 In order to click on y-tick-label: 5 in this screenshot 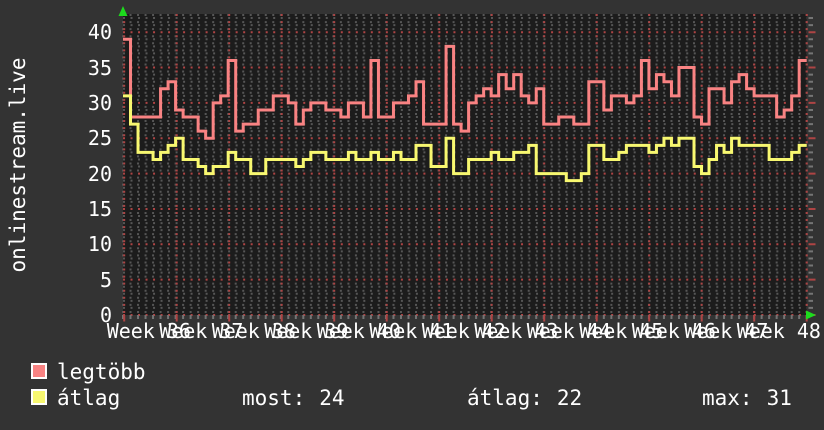, I will do `click(105, 279)`.